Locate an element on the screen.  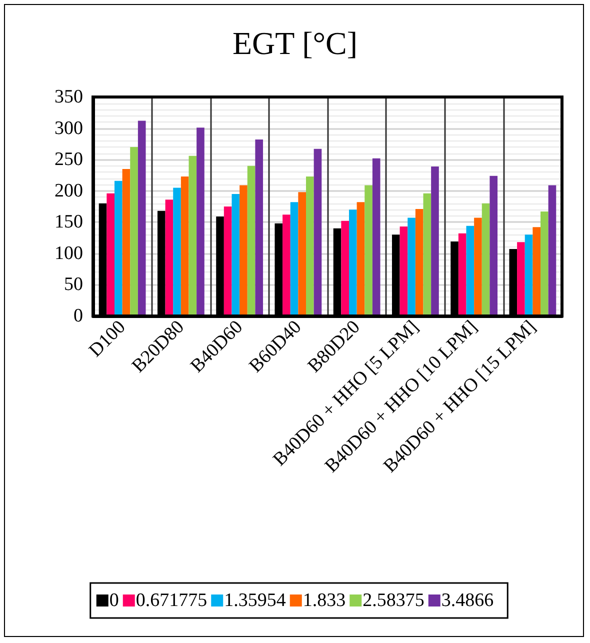
y-tick-label: 200 is located at coordinates (68, 191).